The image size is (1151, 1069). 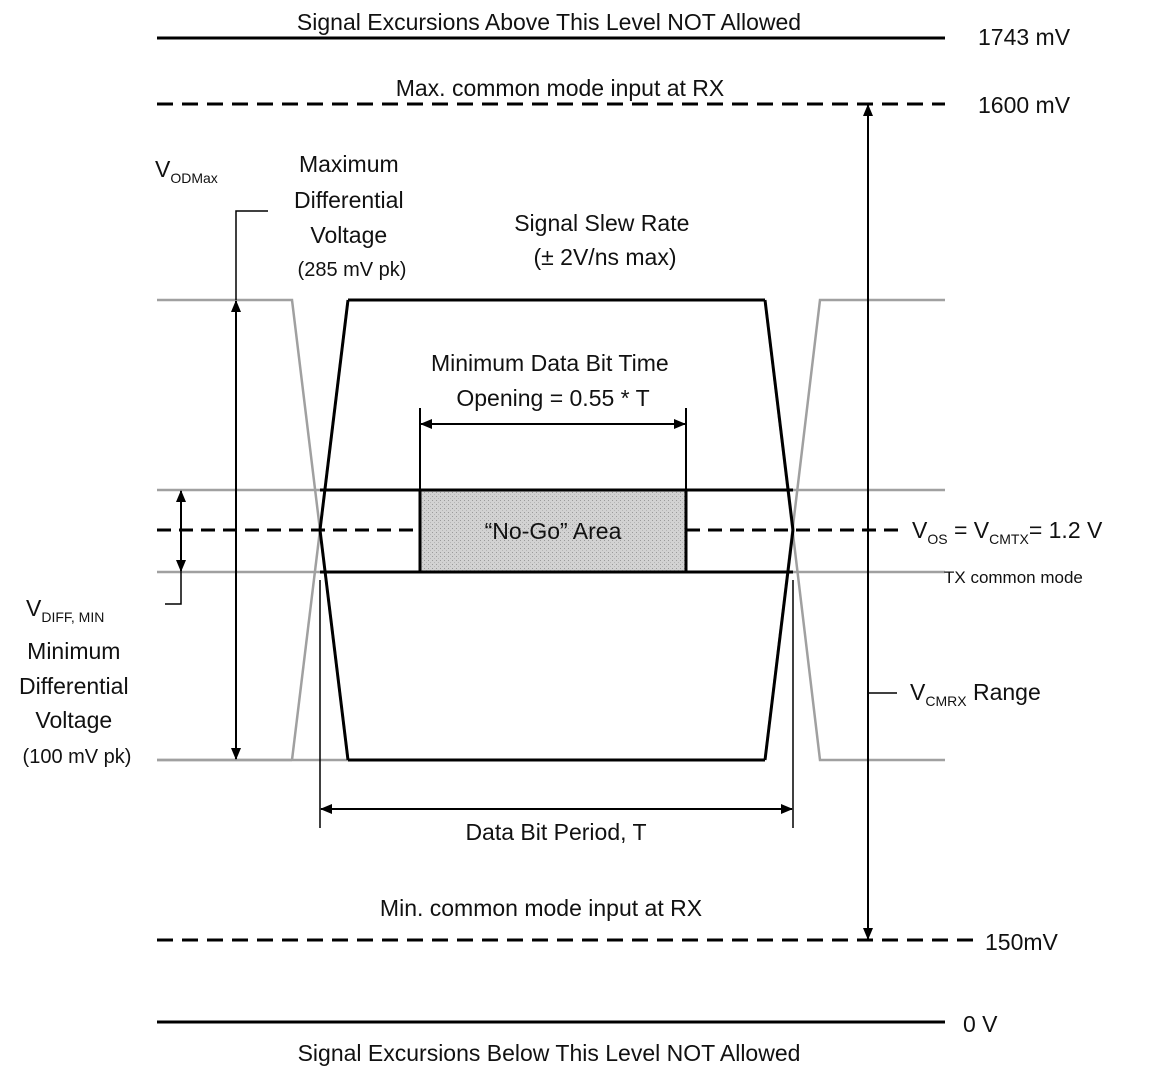 What do you see at coordinates (1024, 105) in the screenshot?
I see `max-cm-value: 1600 mV` at bounding box center [1024, 105].